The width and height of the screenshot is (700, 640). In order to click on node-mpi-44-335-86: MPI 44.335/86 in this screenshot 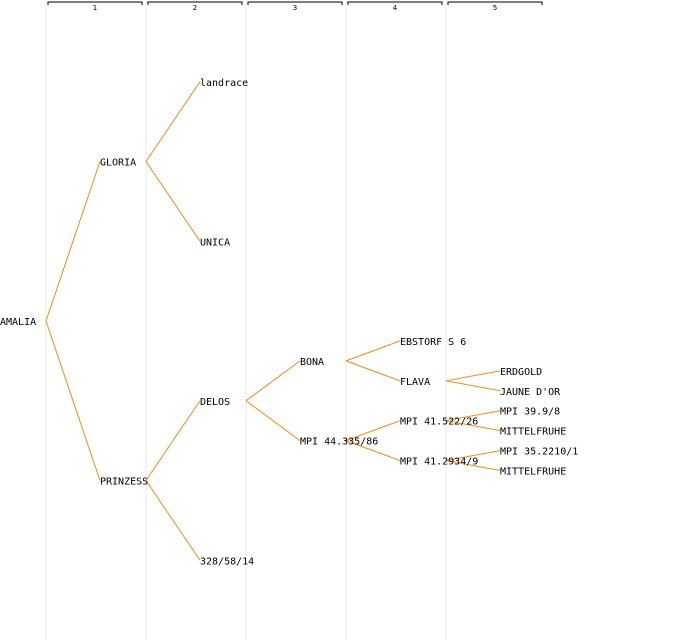, I will do `click(339, 442)`.